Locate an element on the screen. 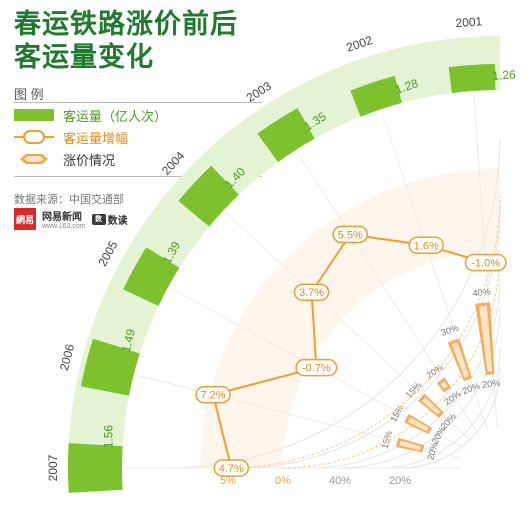 The width and height of the screenshot is (529, 505). growth-label-6: 4.7% is located at coordinates (231, 469).